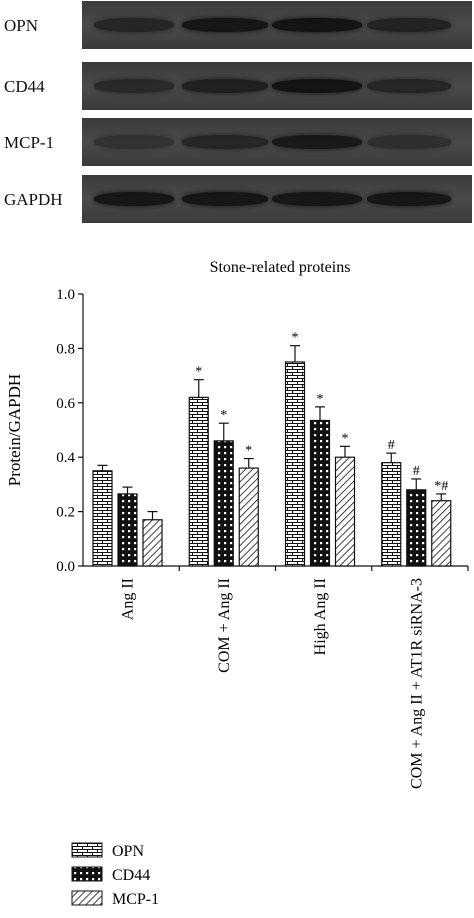 The height and width of the screenshot is (918, 474). Describe the element at coordinates (65, 513) in the screenshot. I see `y-tick-label: 0.2` at that location.